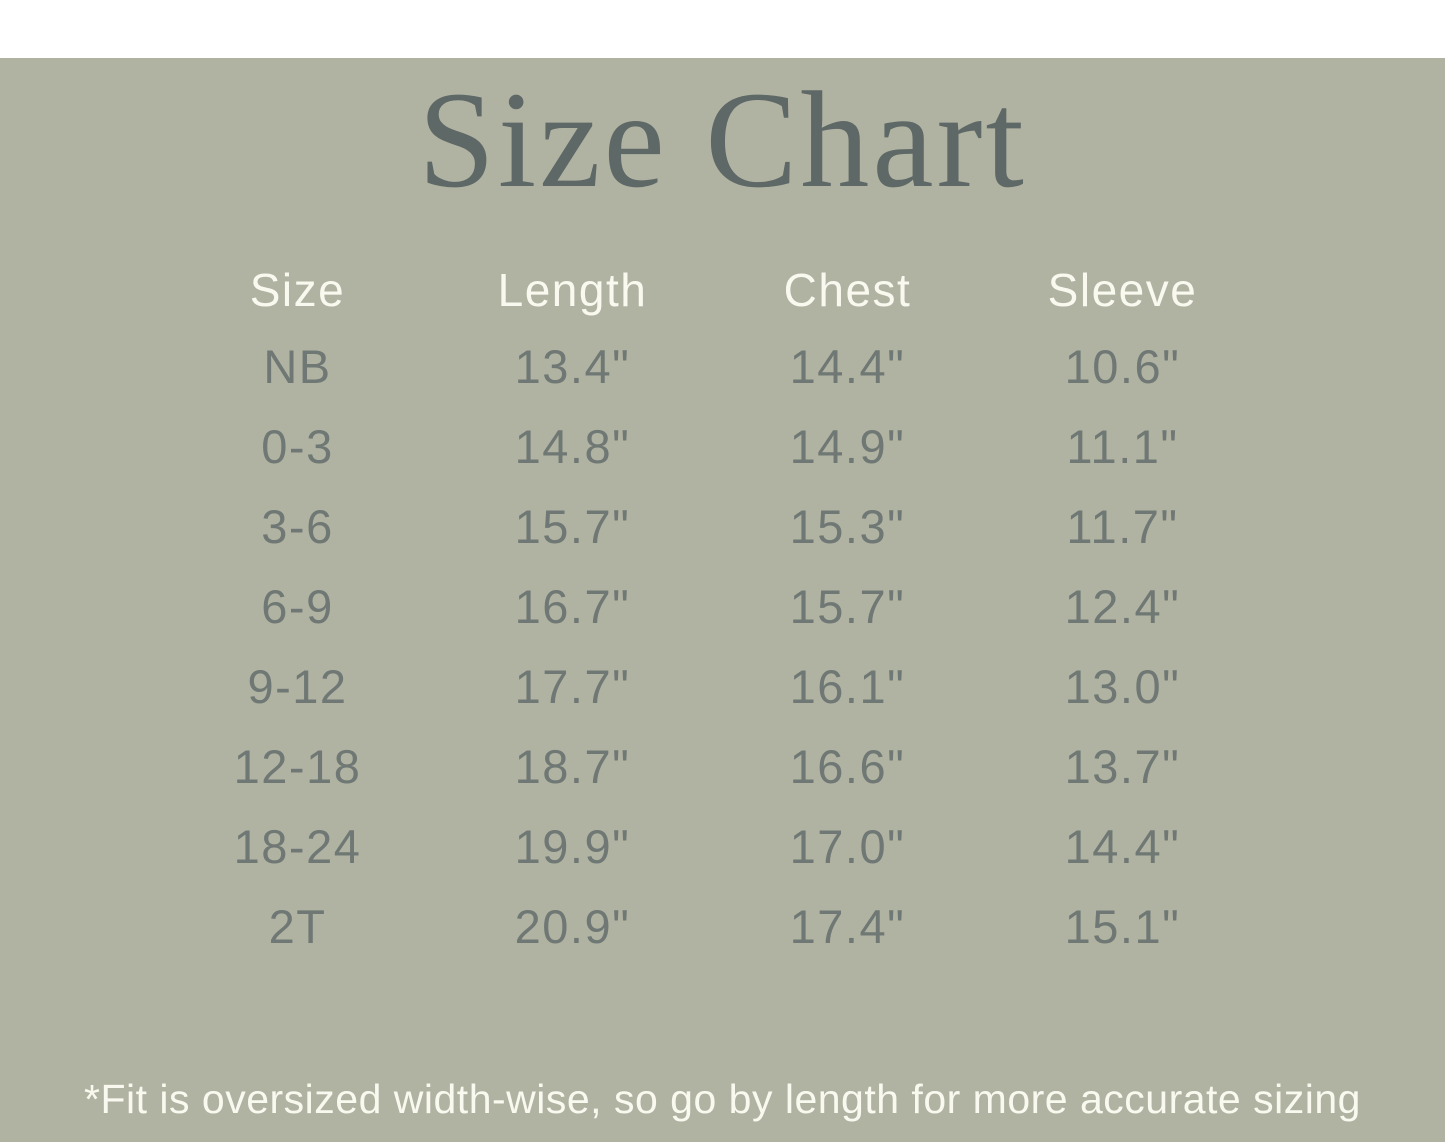 The height and width of the screenshot is (1142, 1445). I want to click on chest-value: 15.3", so click(847, 526).